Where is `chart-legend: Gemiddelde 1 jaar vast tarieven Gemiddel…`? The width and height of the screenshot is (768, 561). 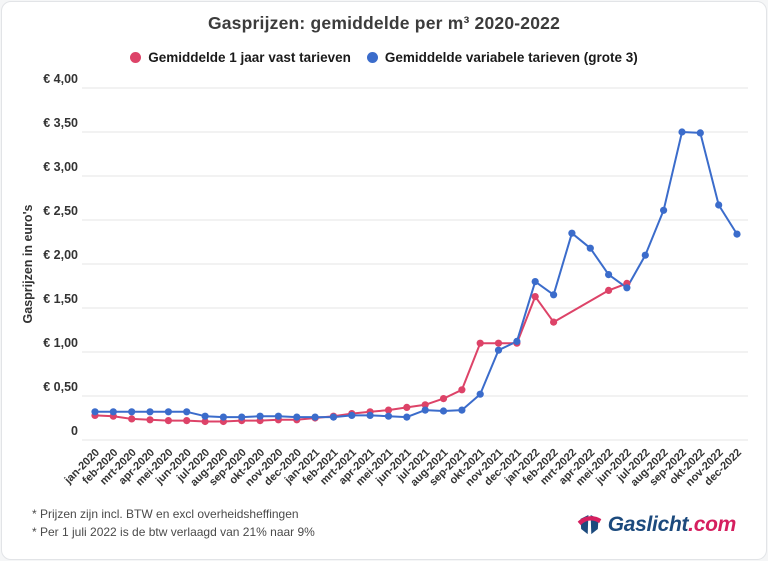 chart-legend: Gemiddelde 1 jaar vast tarieven Gemiddel… is located at coordinates (384, 57).